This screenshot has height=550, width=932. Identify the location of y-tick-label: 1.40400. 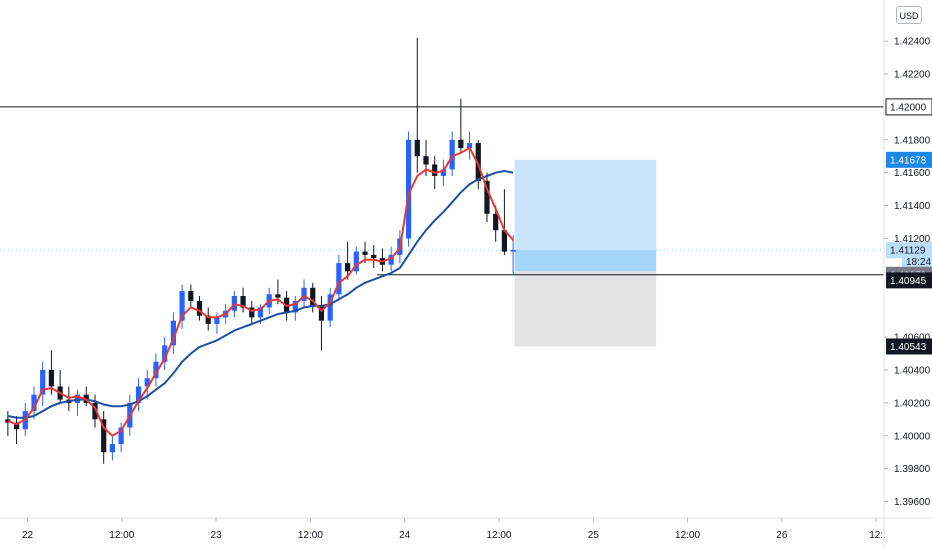
(912, 371).